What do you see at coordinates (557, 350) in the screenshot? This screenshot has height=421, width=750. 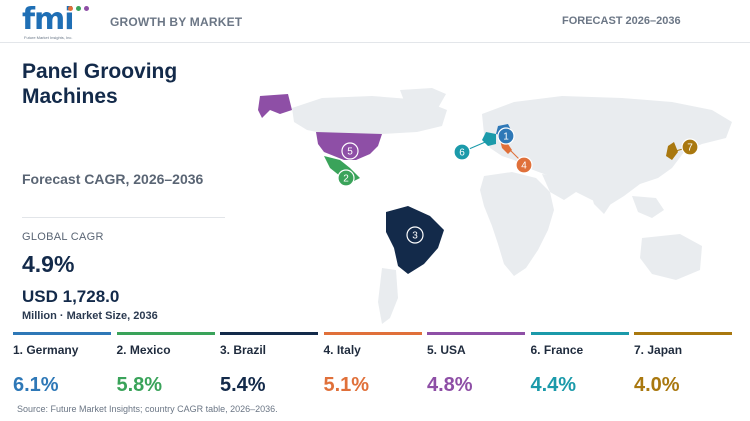 I see `country-card-label: 6. France` at bounding box center [557, 350].